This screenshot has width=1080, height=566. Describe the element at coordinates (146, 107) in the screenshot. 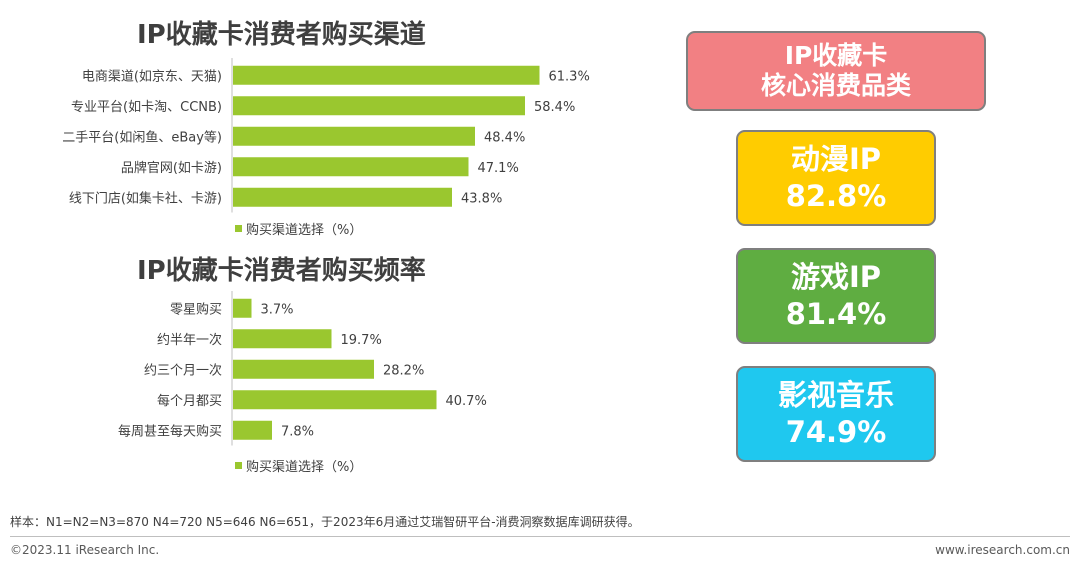

I see `category-label: 专业平台(如卡淘、CCNB)` at that location.